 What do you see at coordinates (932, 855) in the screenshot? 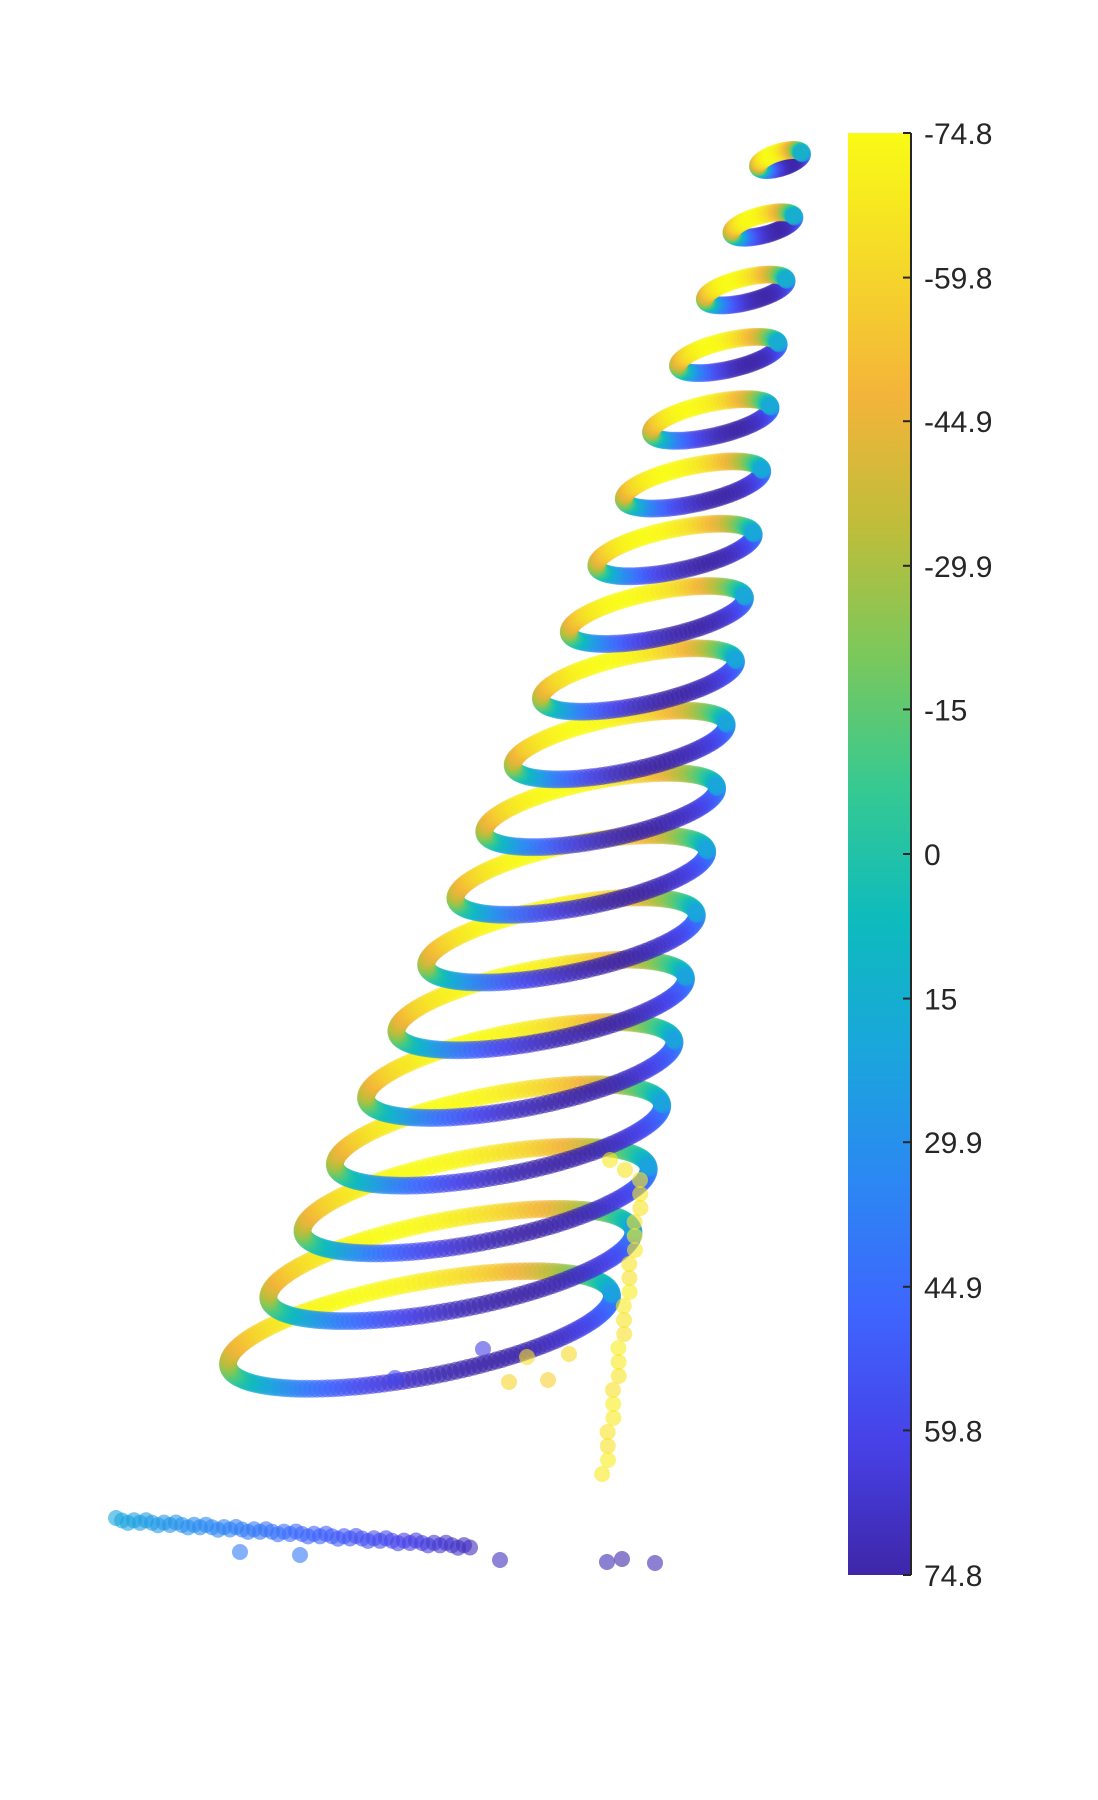
I see `colorbar-tick-label: 0` at bounding box center [932, 855].